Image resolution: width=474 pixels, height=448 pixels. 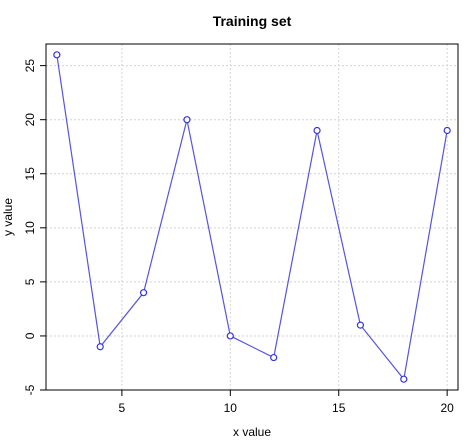 What do you see at coordinates (8, 217) in the screenshot?
I see `y-axis-label: y value` at bounding box center [8, 217].